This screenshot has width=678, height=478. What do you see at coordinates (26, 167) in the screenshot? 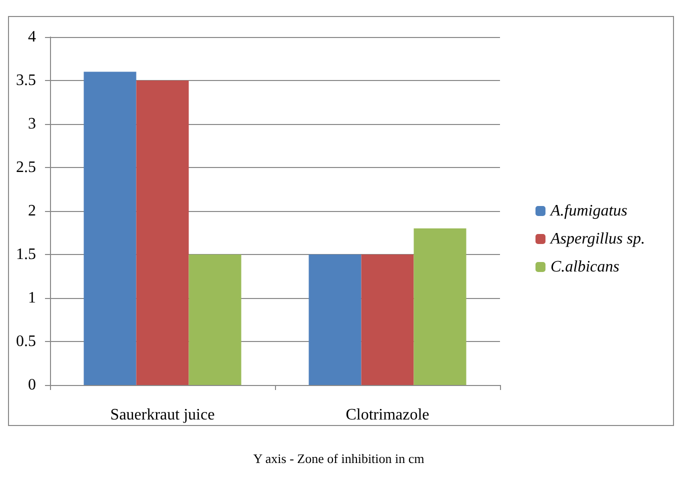
I see `y-tick-label: 2.5` at bounding box center [26, 167].